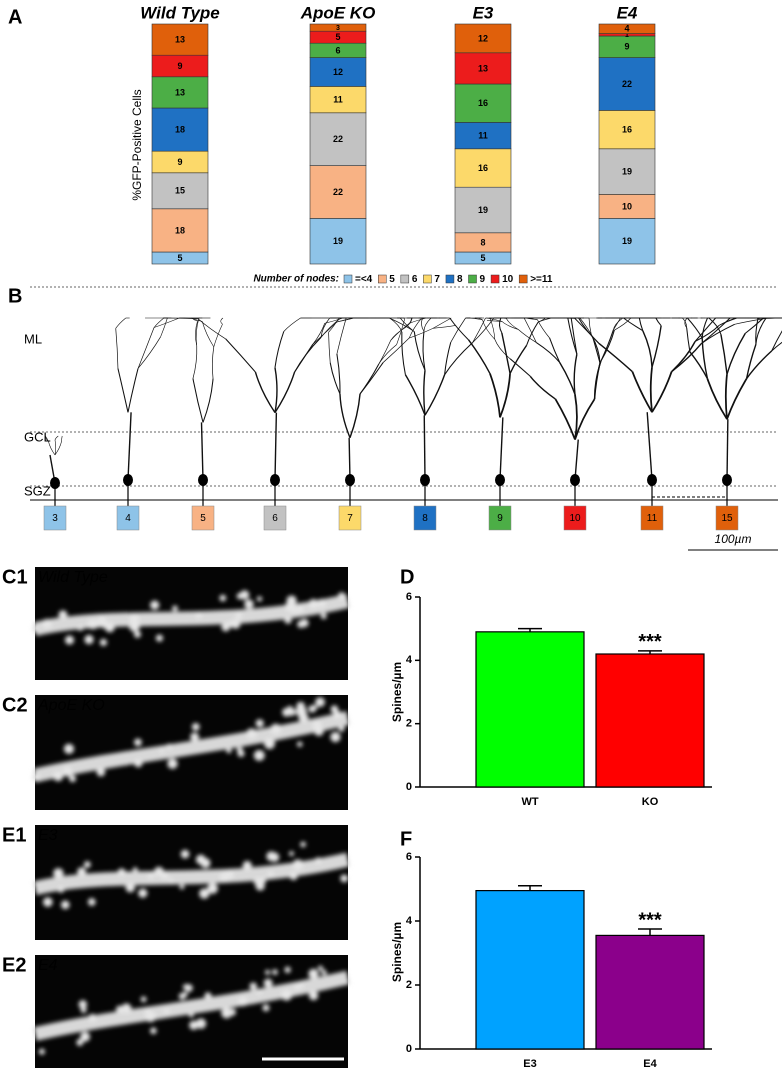 The image size is (782, 1073). What do you see at coordinates (337, 50) in the screenshot?
I see `value-label: 6` at bounding box center [337, 50].